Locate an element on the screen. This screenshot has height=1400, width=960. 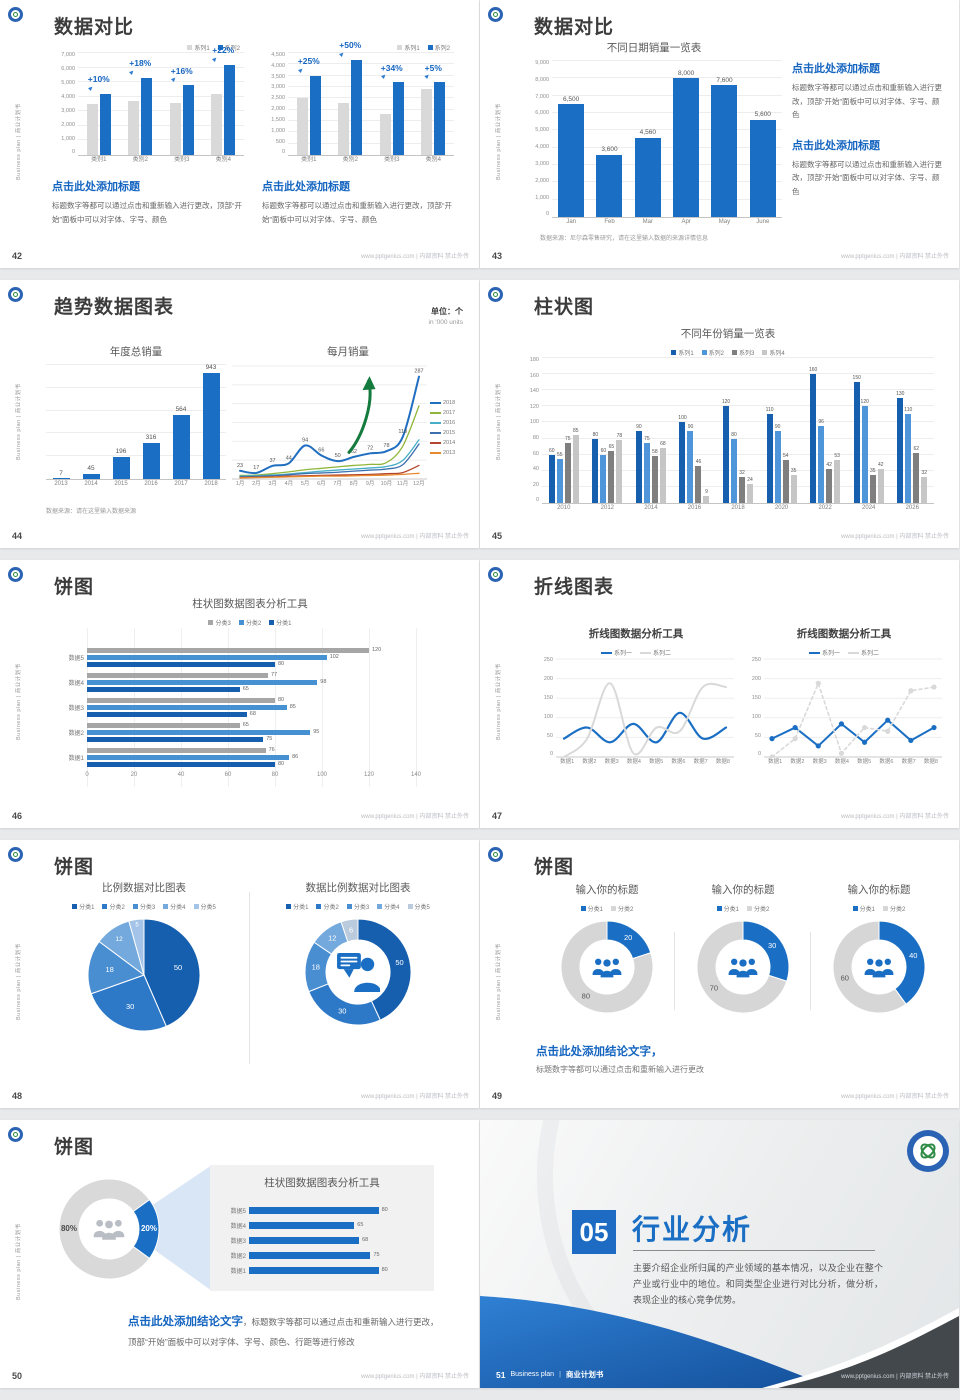
y-tick: 100 is located at coordinates (548, 716).